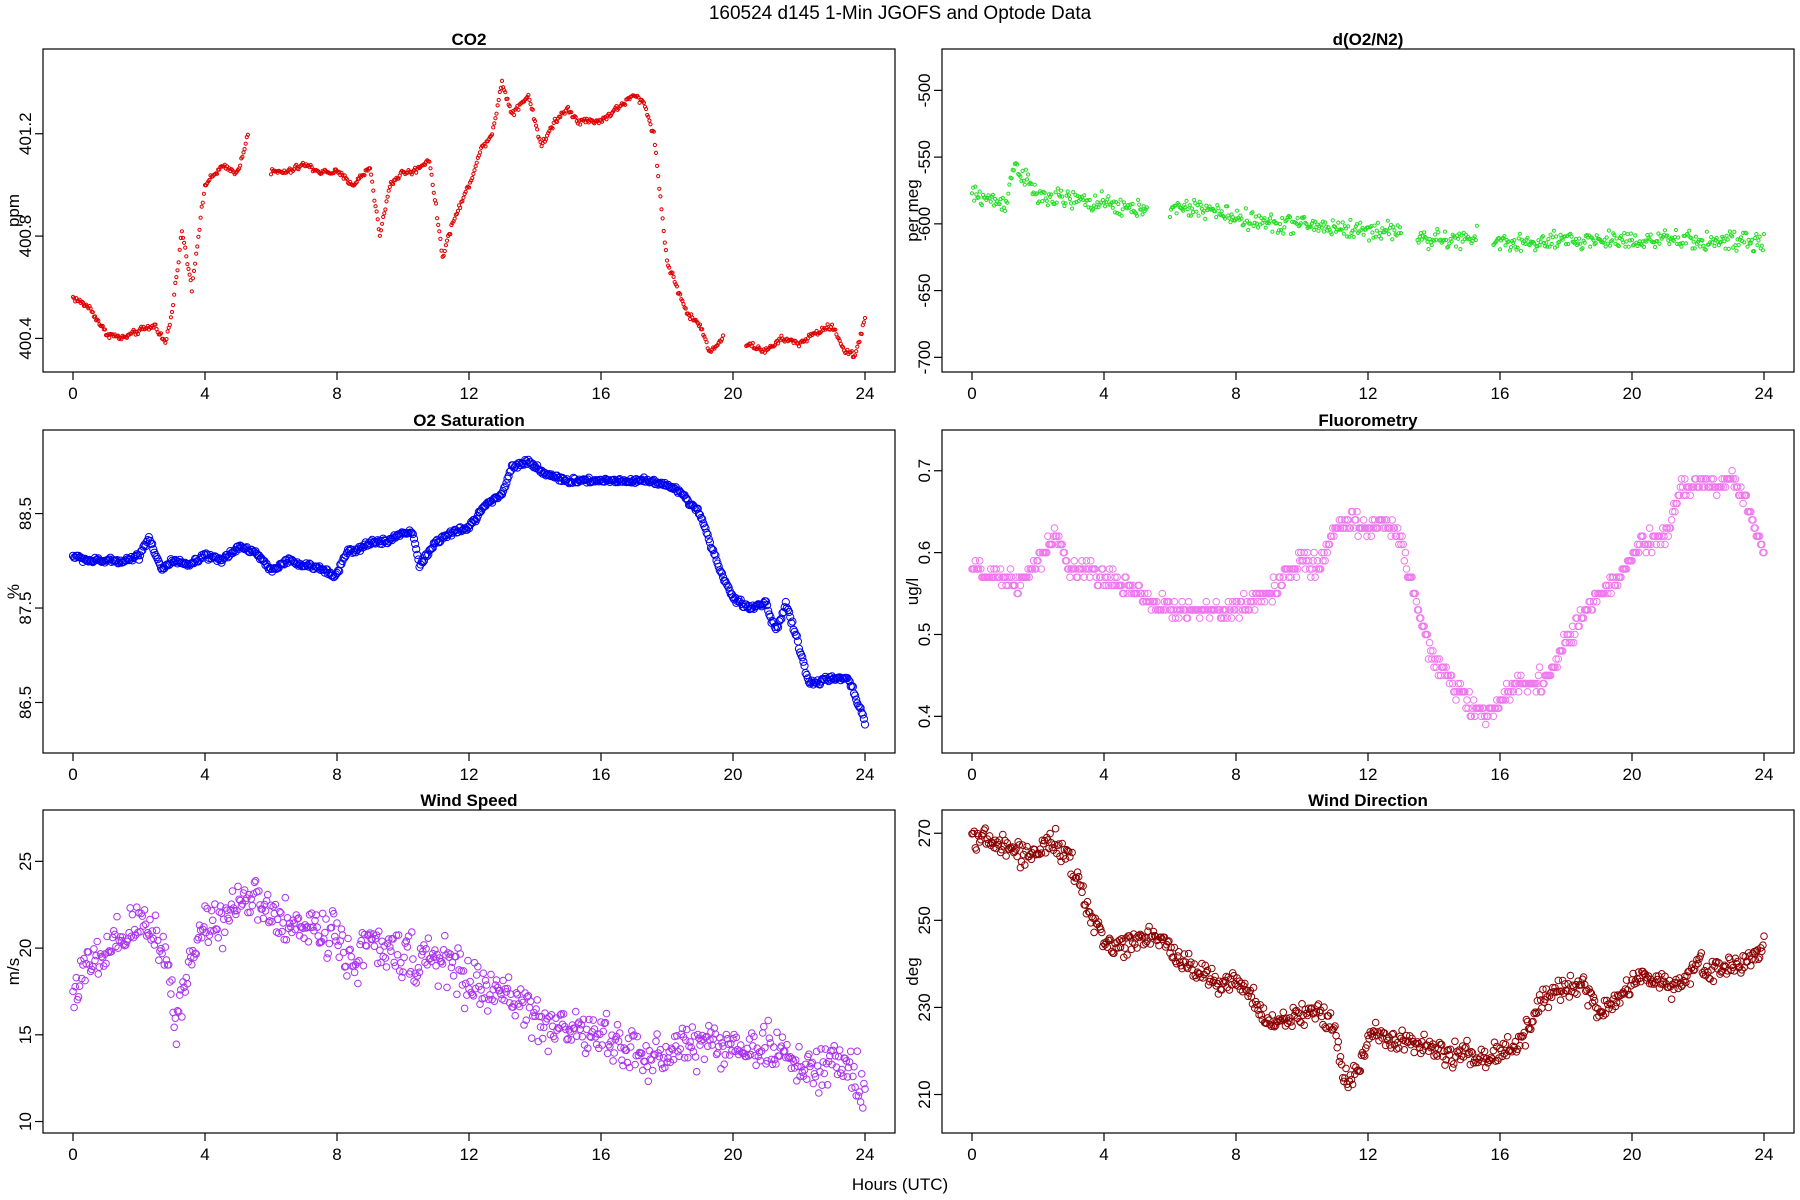 The height and width of the screenshot is (1200, 1800). What do you see at coordinates (924, 717) in the screenshot?
I see `y-tick-label: 0.4` at bounding box center [924, 717].